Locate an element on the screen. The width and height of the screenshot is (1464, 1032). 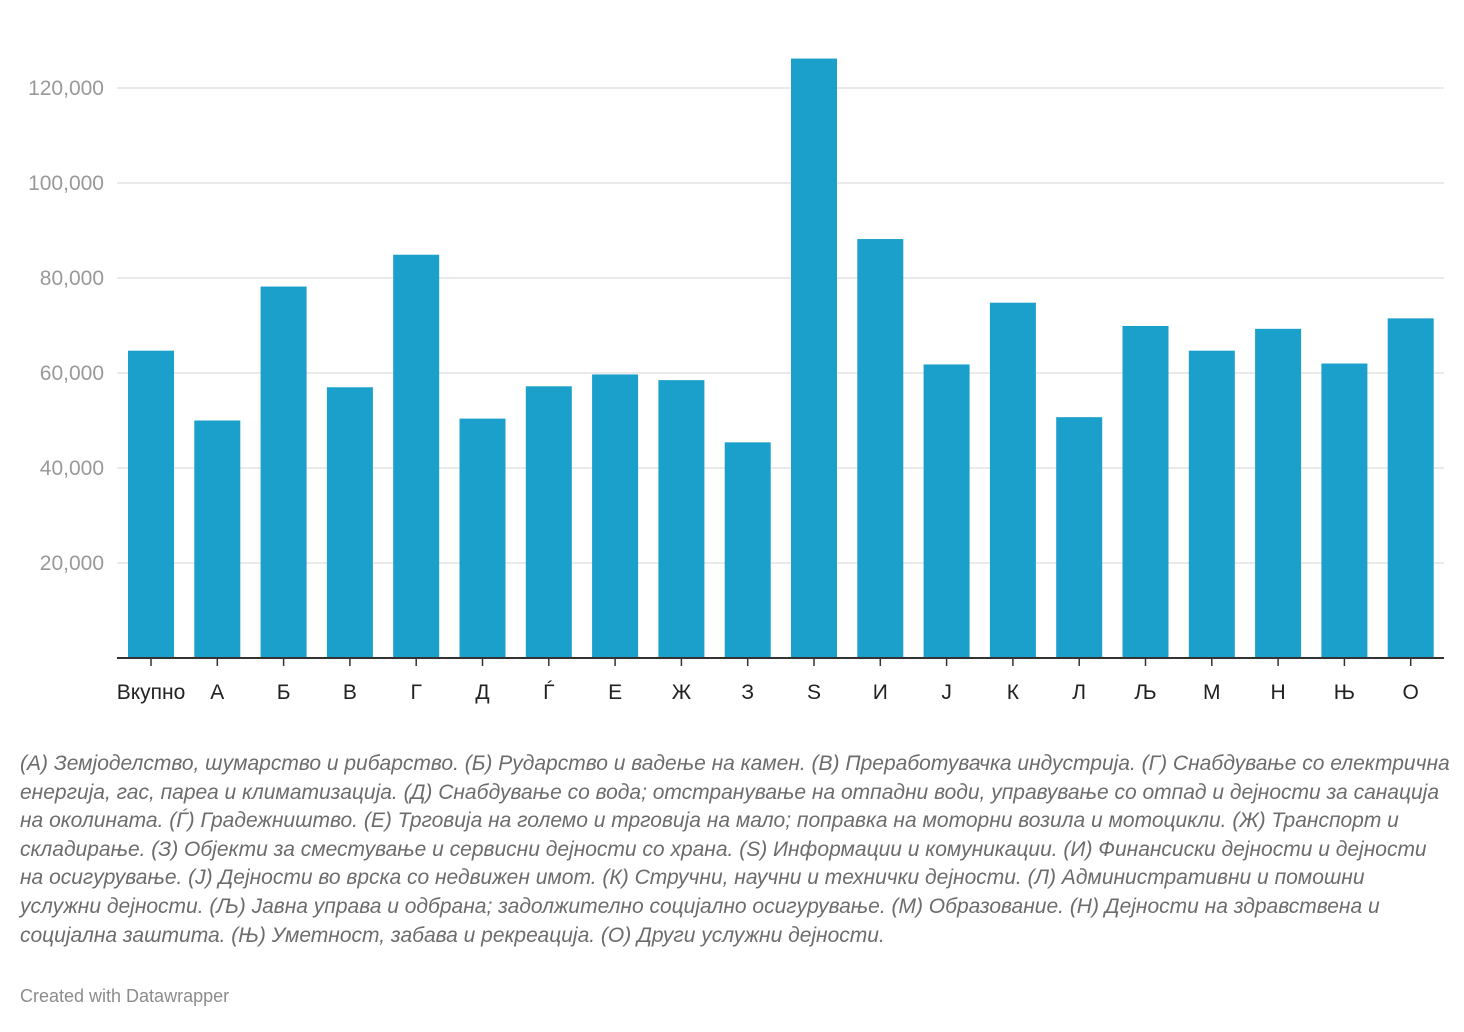
y-tick-label: 120,000 is located at coordinates (66, 88).